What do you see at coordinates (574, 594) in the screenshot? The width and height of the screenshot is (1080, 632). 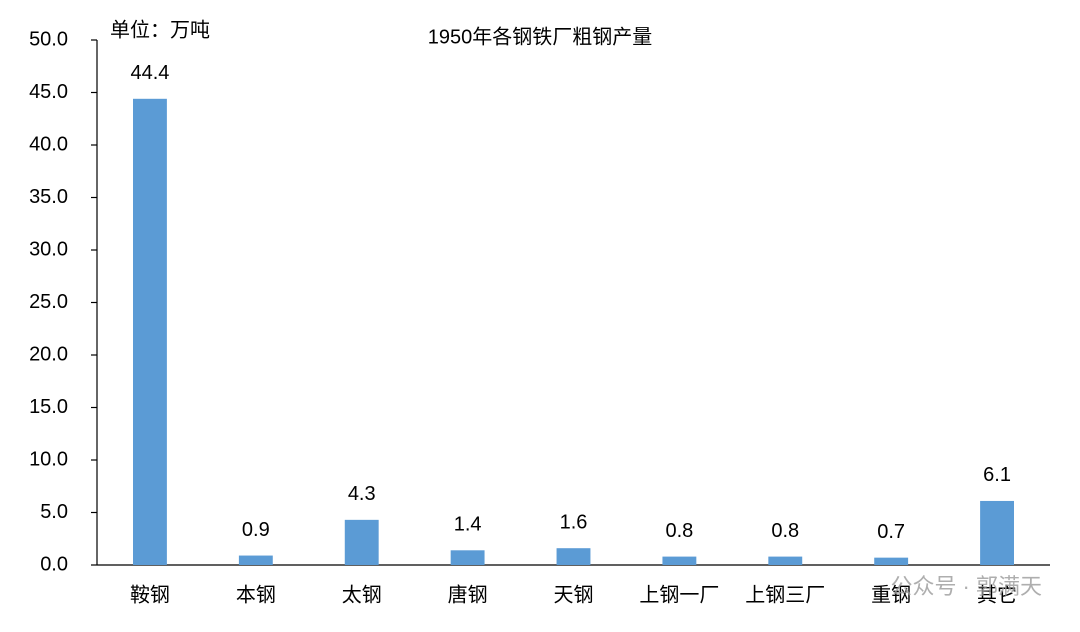 I see `x-tick-label: 天钢` at bounding box center [574, 594].